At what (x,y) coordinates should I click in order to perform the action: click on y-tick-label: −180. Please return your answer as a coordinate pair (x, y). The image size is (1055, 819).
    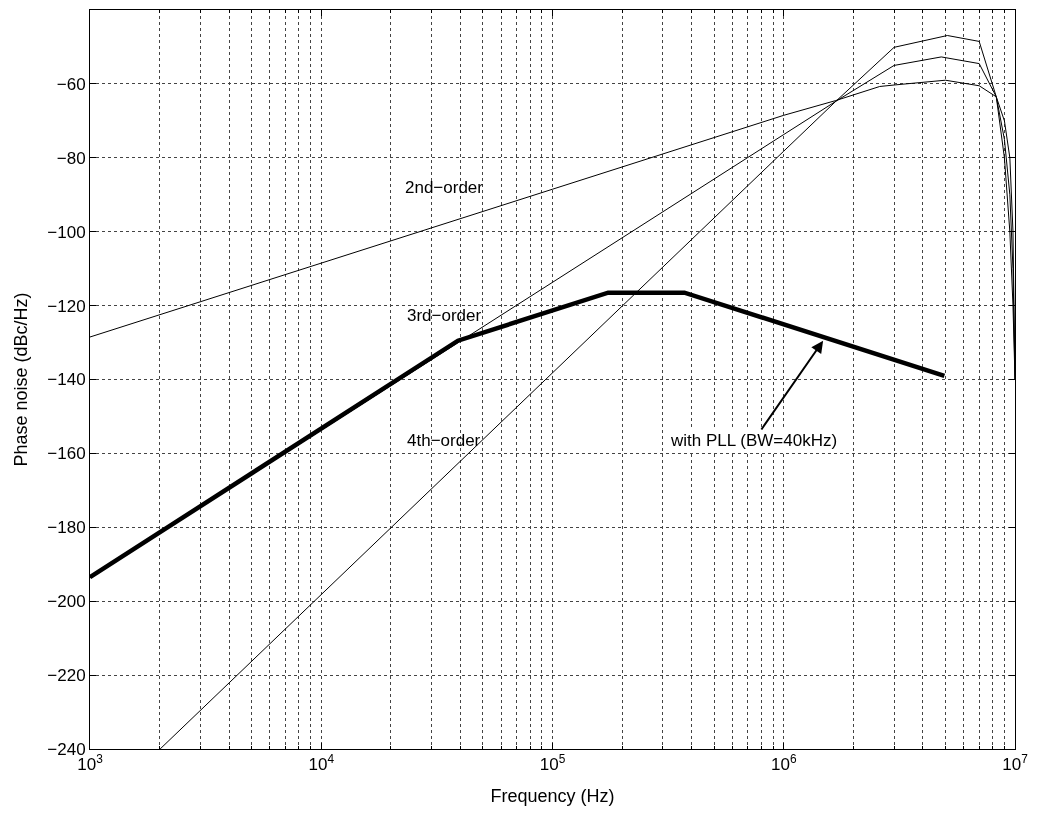
    Looking at the image, I should click on (66, 528).